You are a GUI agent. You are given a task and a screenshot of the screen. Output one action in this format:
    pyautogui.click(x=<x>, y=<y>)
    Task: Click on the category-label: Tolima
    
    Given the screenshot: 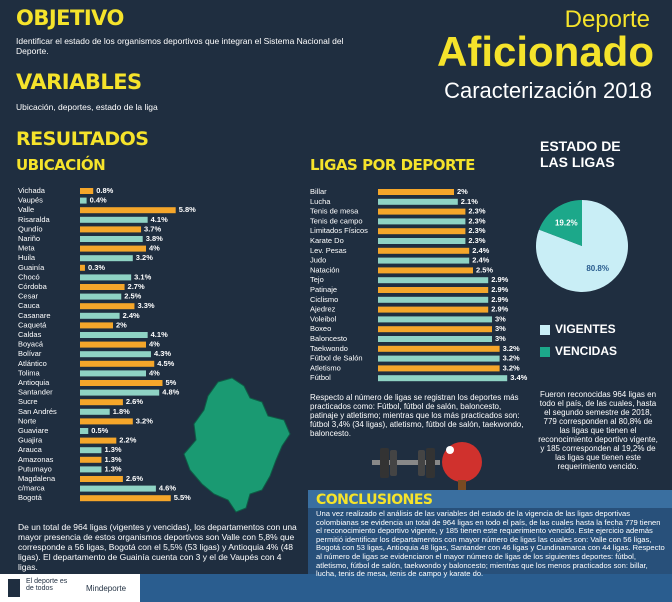 What is the action you would take?
    pyautogui.click(x=29, y=372)
    